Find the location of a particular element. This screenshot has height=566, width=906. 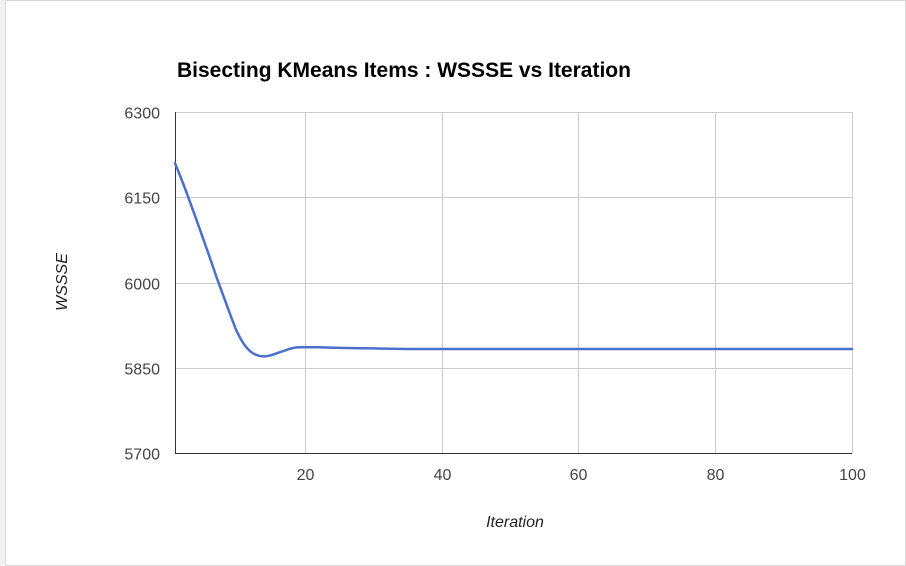

x-tick-label: 60 is located at coordinates (579, 475).